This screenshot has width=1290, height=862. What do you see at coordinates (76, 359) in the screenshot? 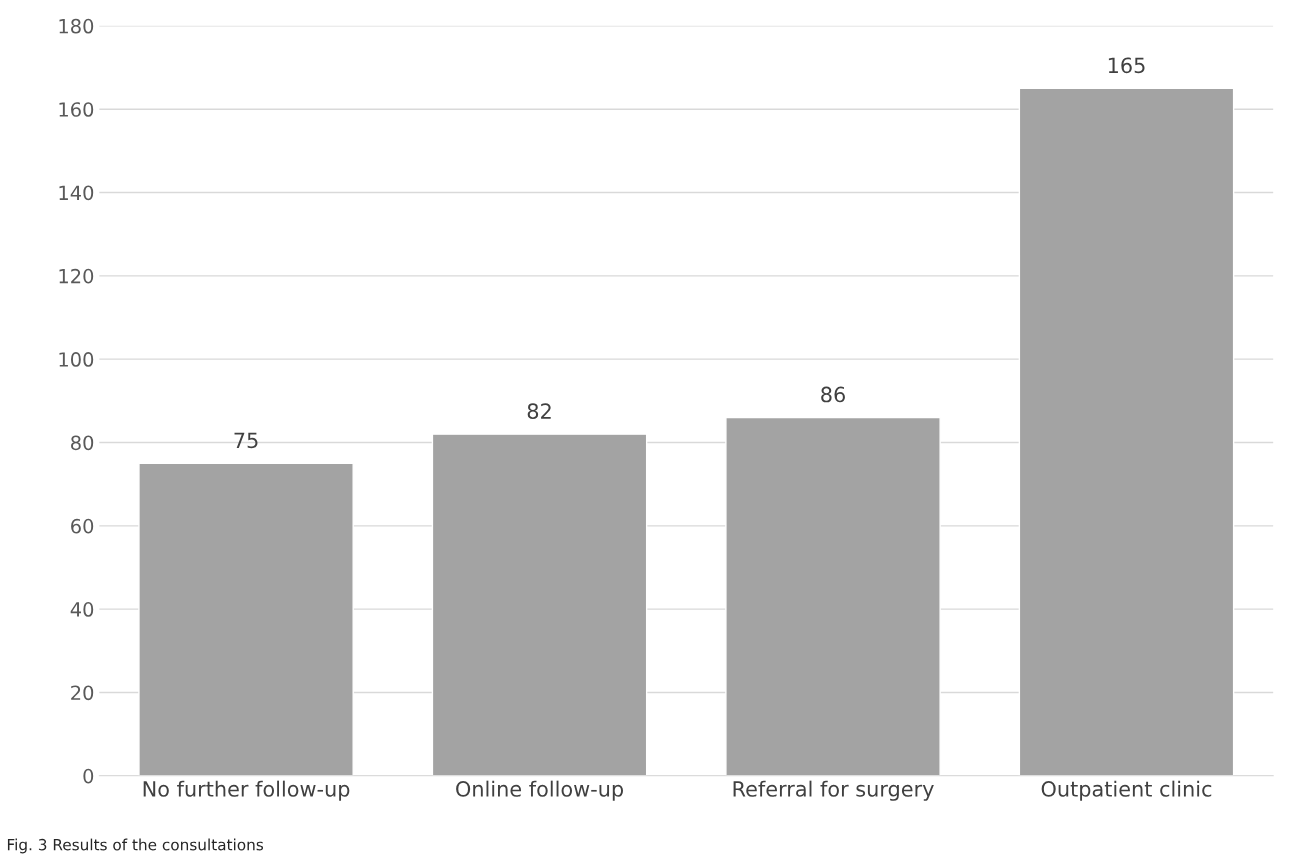
I see `y-tick-label: 100` at bounding box center [76, 359].